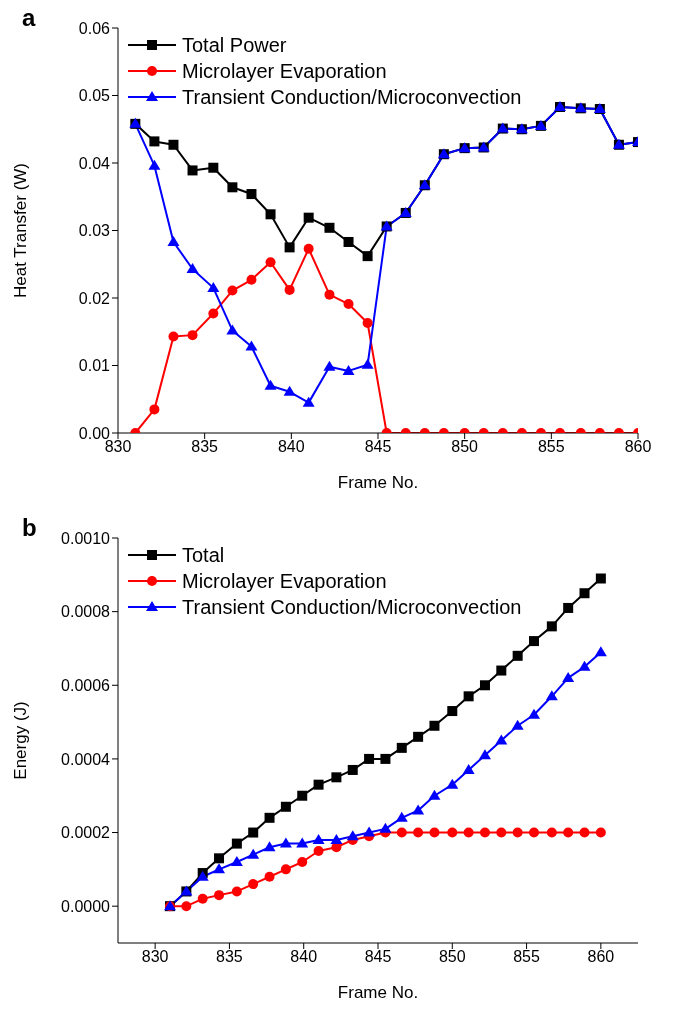  Describe the element at coordinates (203, 555) in the screenshot. I see `legend-label: Total` at that location.